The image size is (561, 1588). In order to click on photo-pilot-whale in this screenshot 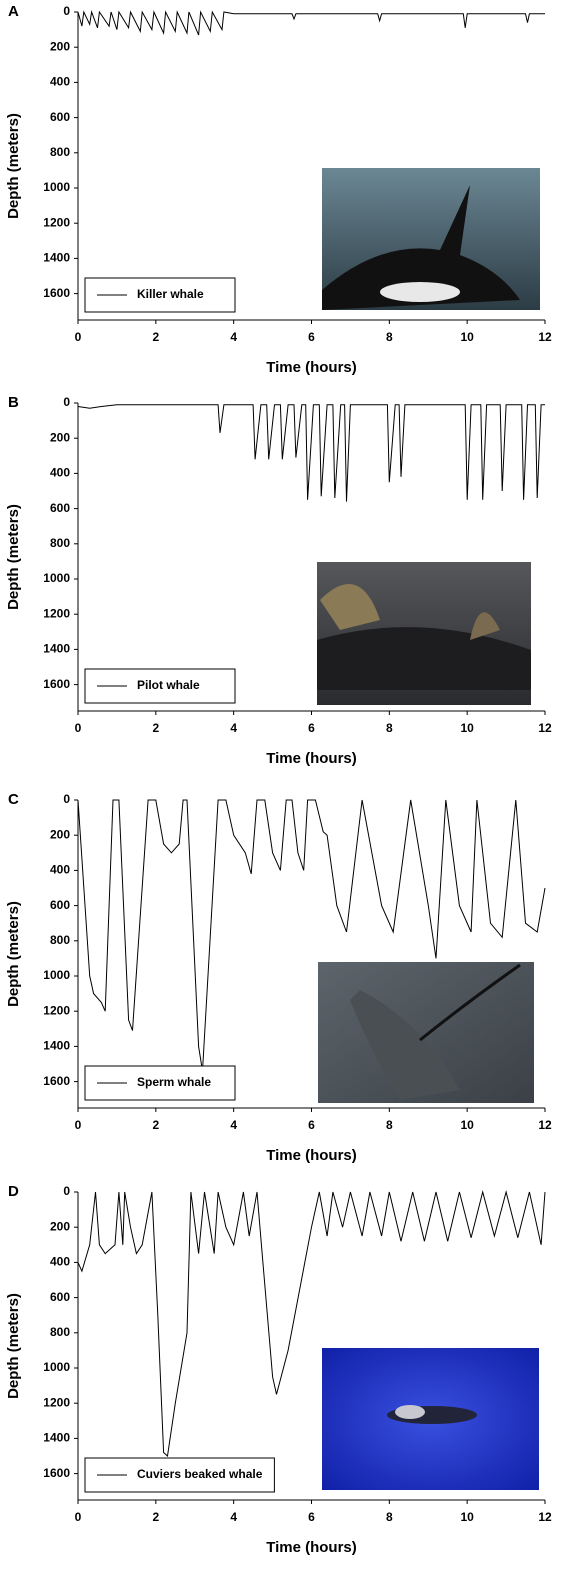, I will do `click(424, 633)`.